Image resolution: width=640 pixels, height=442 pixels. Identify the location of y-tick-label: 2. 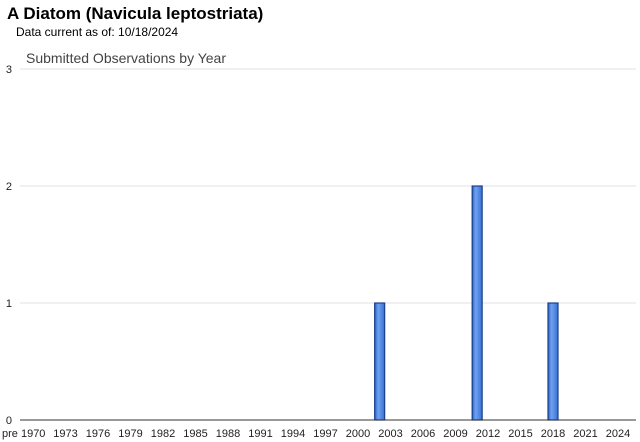
(9, 187).